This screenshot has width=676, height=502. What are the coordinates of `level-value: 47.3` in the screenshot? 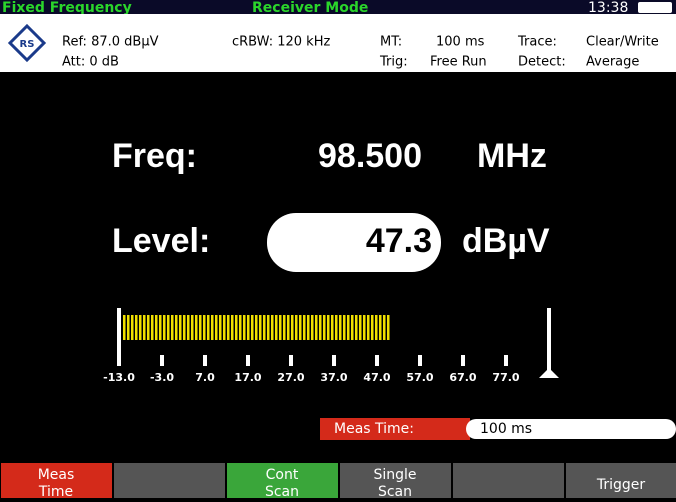 It's located at (399, 241).